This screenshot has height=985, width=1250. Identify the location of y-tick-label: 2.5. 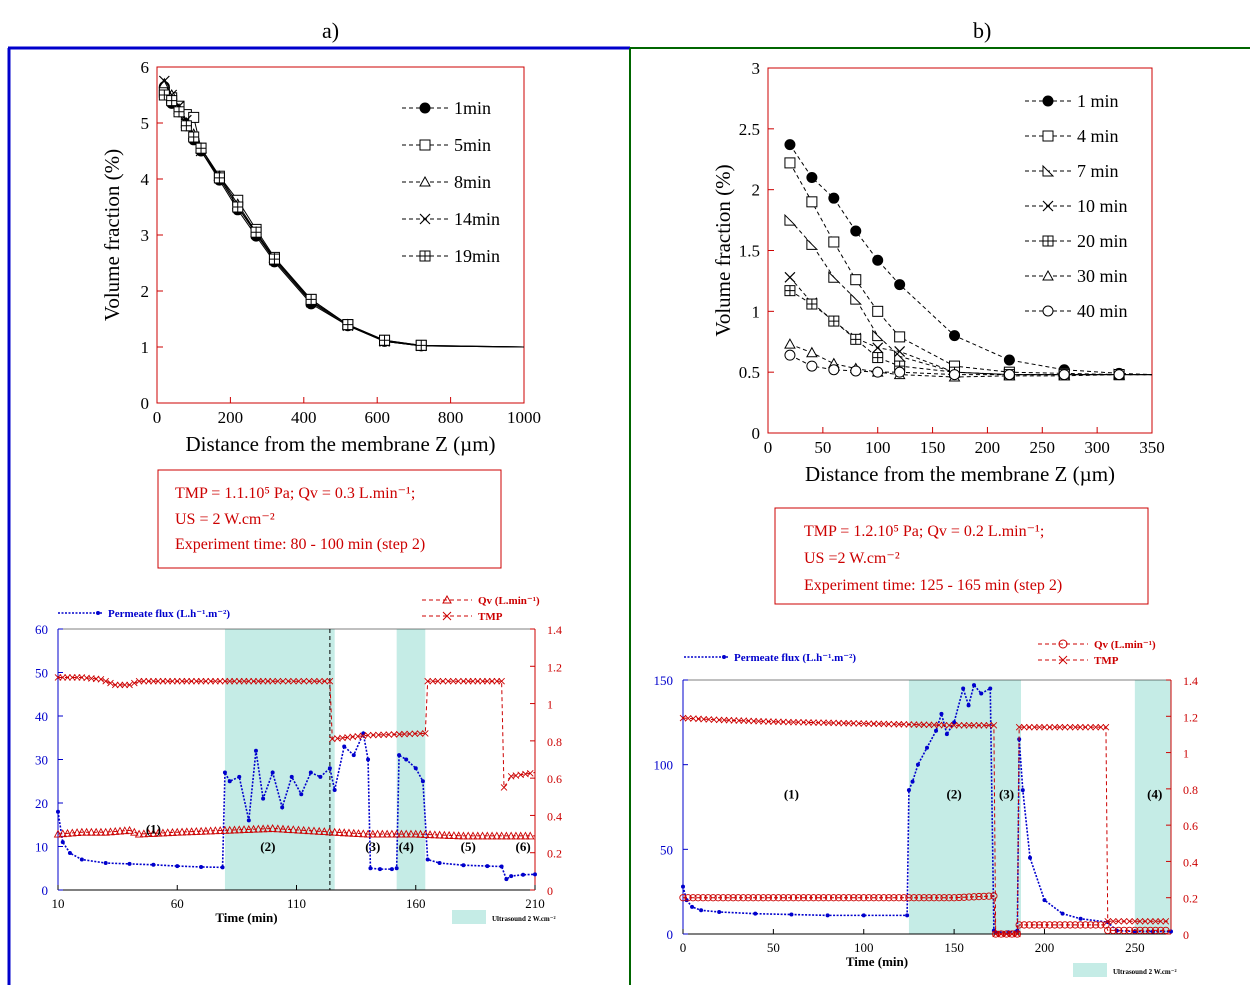
(749, 129).